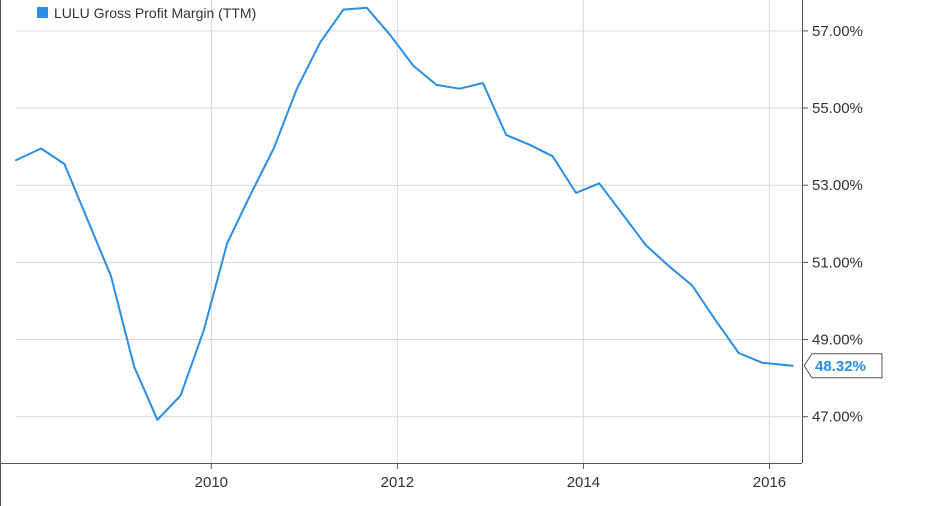  I want to click on y-tick-label: 57.00%, so click(837, 31).